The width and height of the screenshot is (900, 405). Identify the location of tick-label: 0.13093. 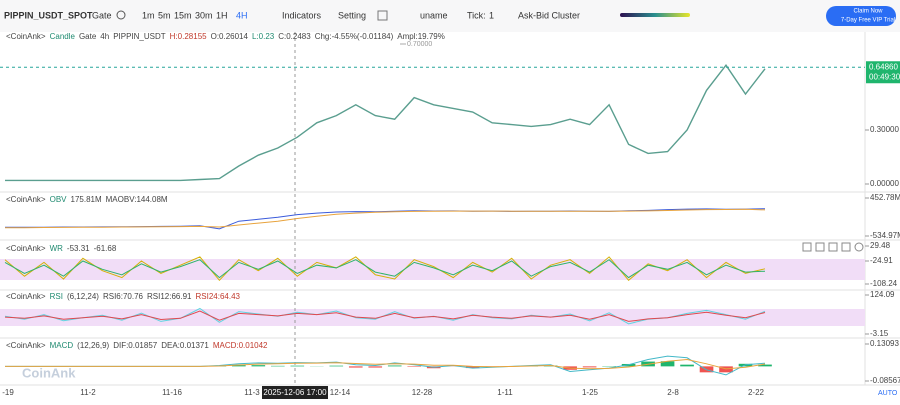
(884, 343).